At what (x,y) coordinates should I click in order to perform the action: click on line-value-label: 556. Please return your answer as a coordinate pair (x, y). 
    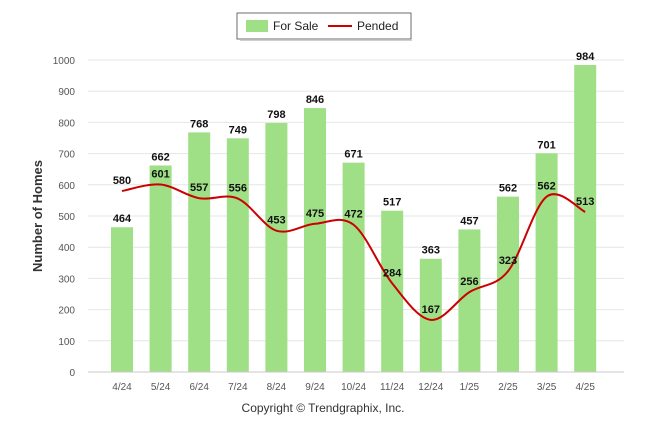
    Looking at the image, I should click on (238, 189).